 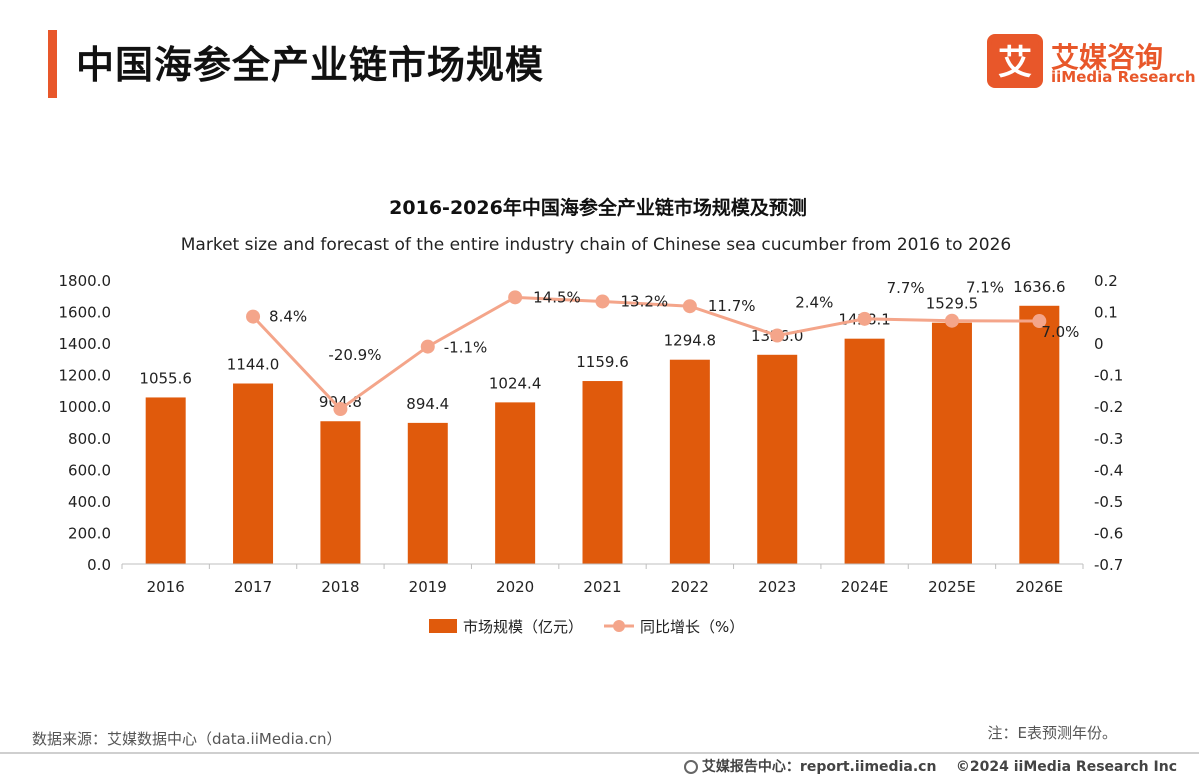 What do you see at coordinates (1039, 287) in the screenshot?
I see `bar-value-label: 1636.6` at bounding box center [1039, 287].